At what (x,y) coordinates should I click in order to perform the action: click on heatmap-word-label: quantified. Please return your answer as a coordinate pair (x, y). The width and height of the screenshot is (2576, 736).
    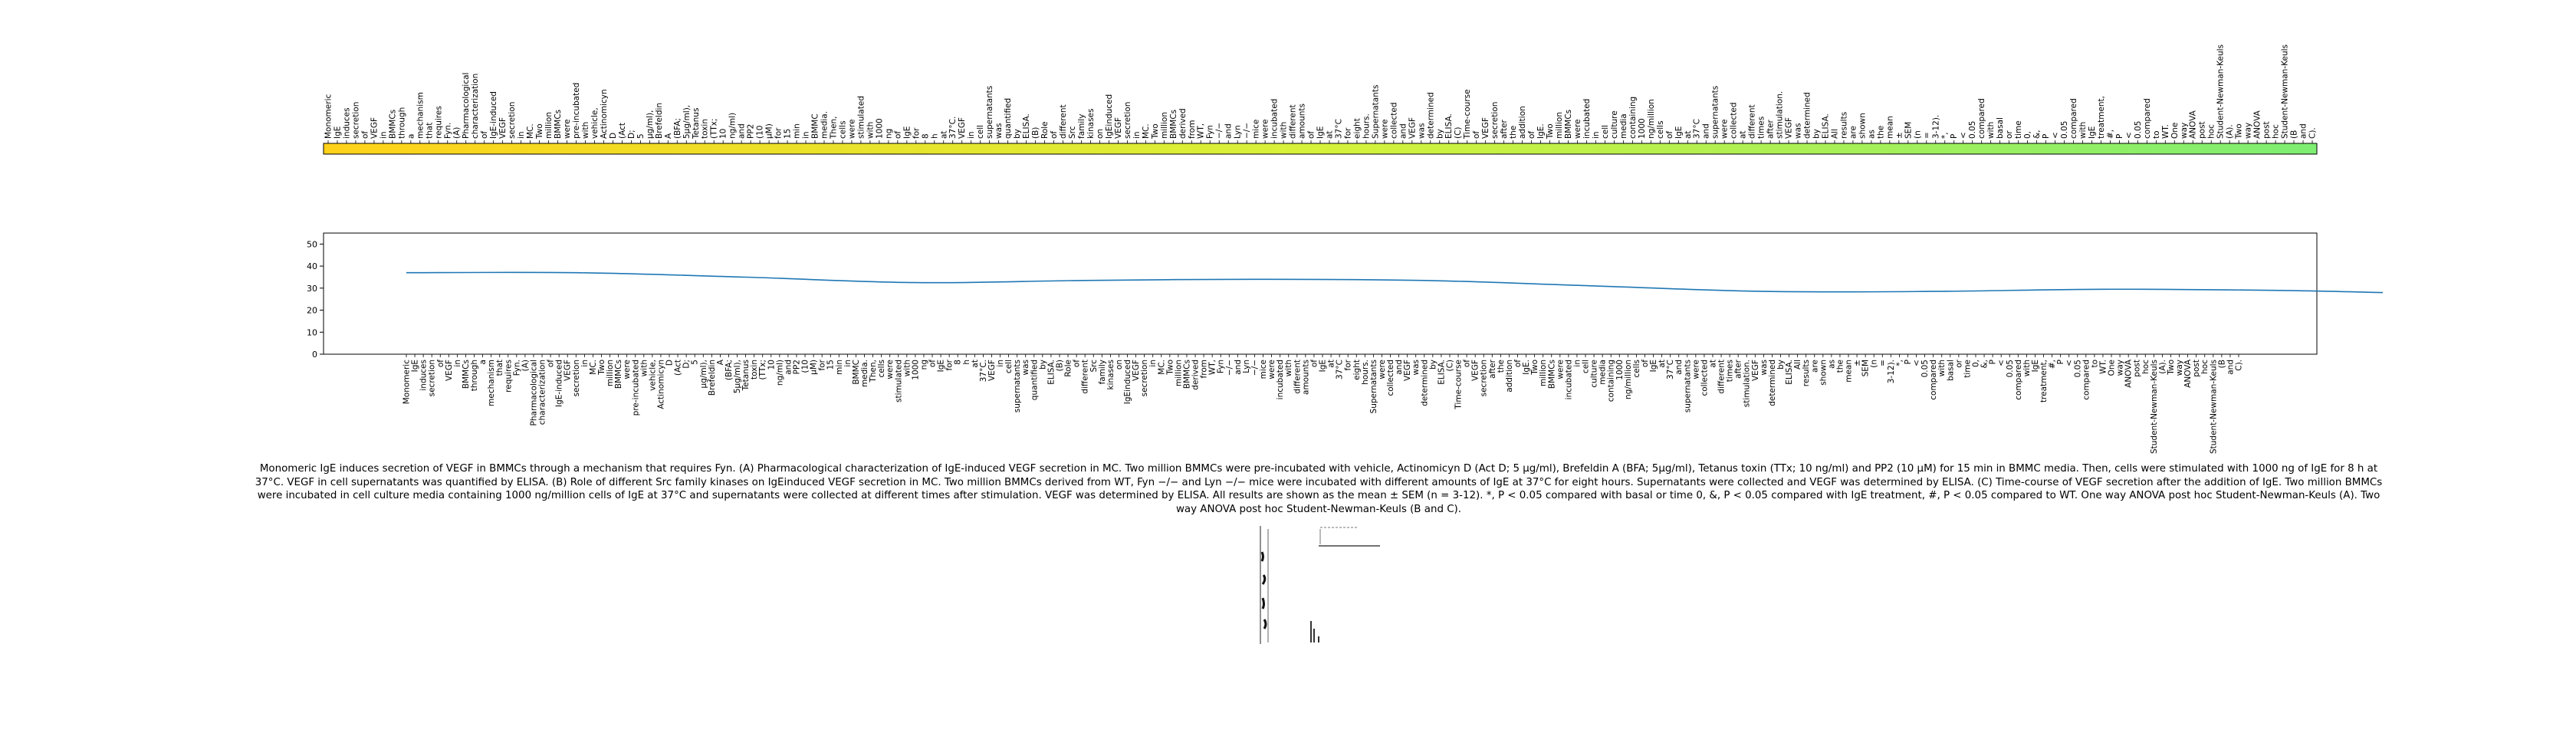
    Looking at the image, I should click on (1009, 118).